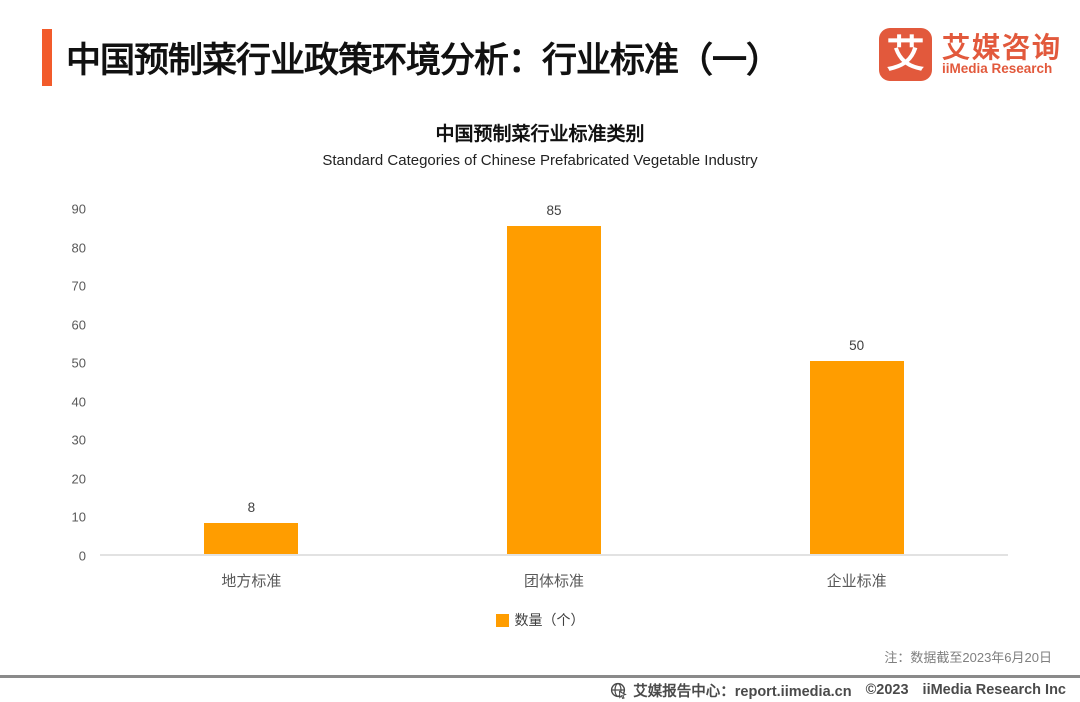 This screenshot has height=702, width=1080. I want to click on iimedia-logo: 艾 艾媒咨询 iiMedia Research, so click(970, 54).